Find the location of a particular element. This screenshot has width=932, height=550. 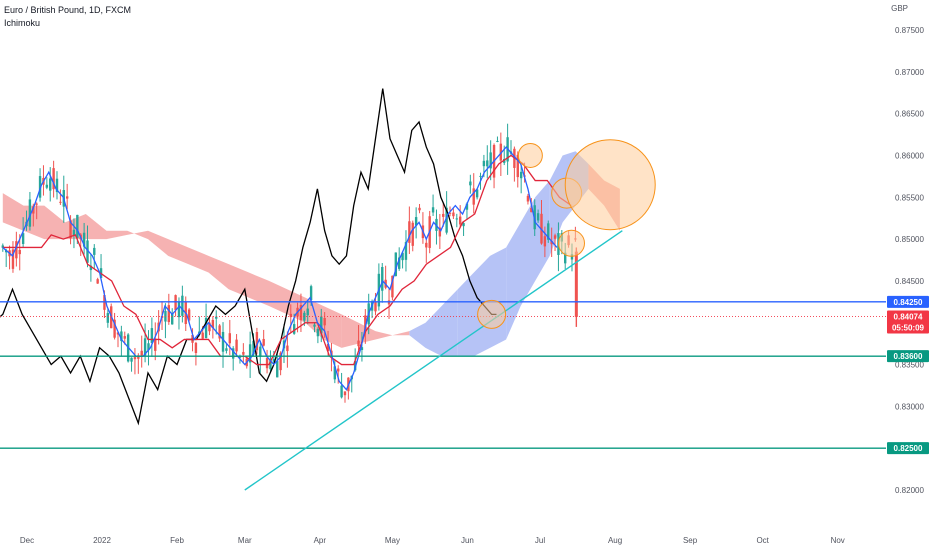

price-badge-last is located at coordinates (908, 322).